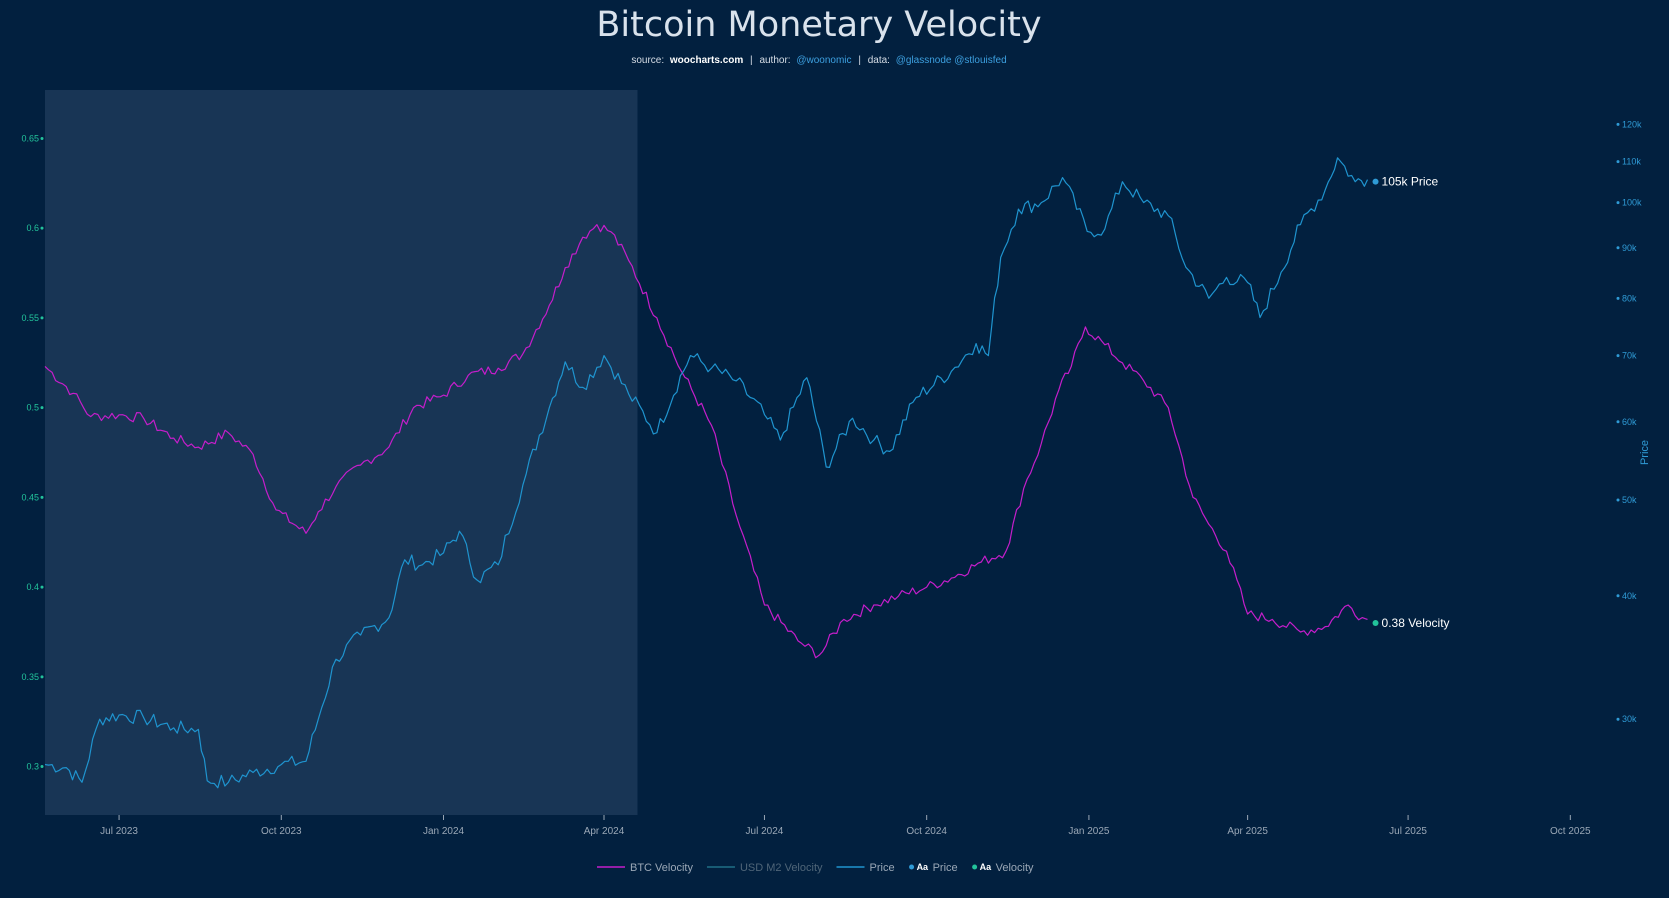 Image resolution: width=1669 pixels, height=898 pixels. What do you see at coordinates (119, 831) in the screenshot?
I see `x-tick-label: Jul 2023` at bounding box center [119, 831].